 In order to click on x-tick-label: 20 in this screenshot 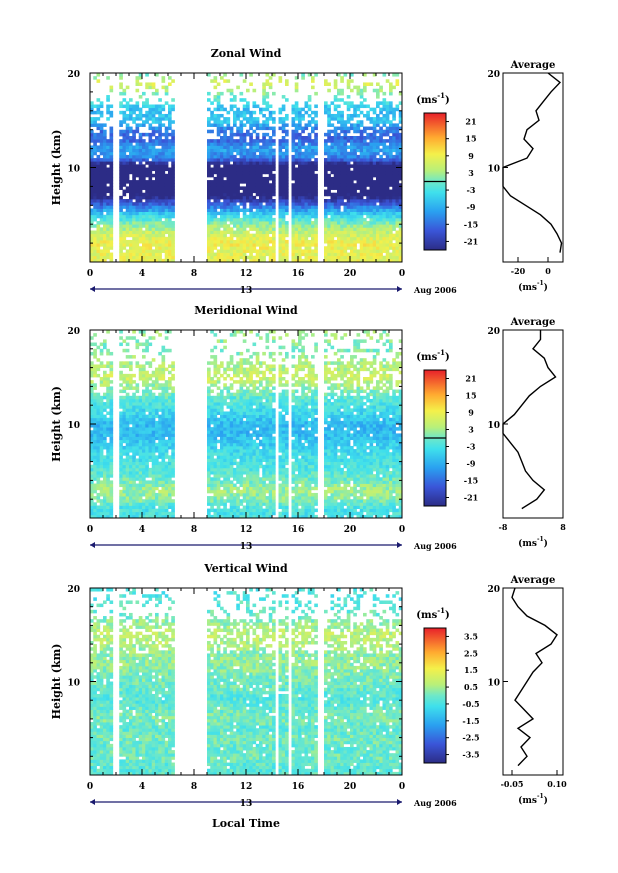, I will do `click(350, 274)`.